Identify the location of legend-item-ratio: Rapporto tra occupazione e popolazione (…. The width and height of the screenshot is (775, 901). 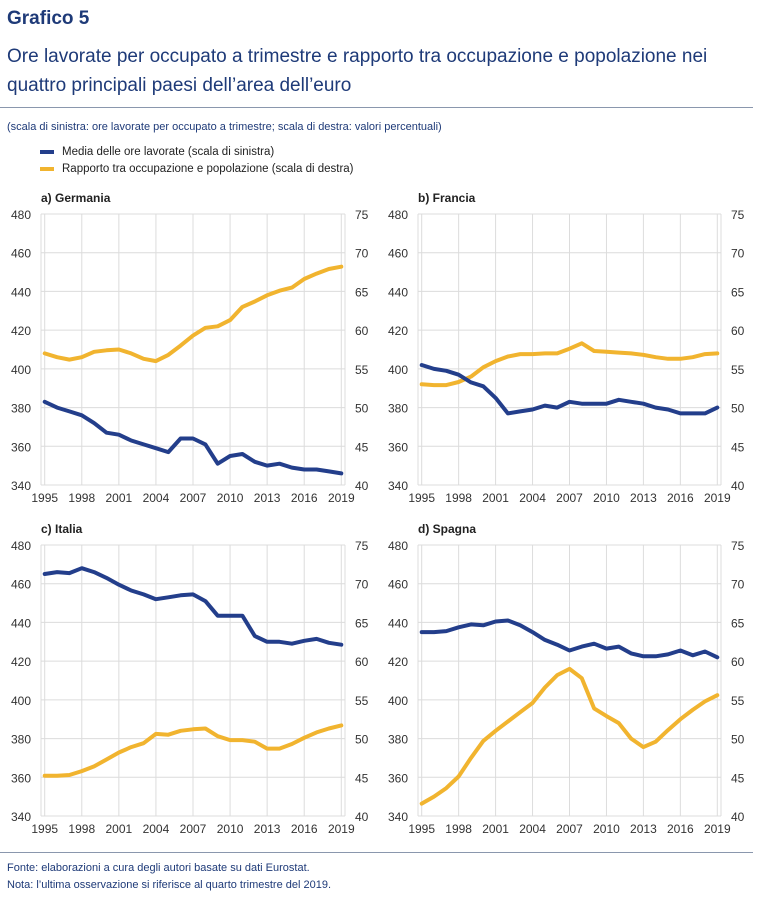
(197, 169).